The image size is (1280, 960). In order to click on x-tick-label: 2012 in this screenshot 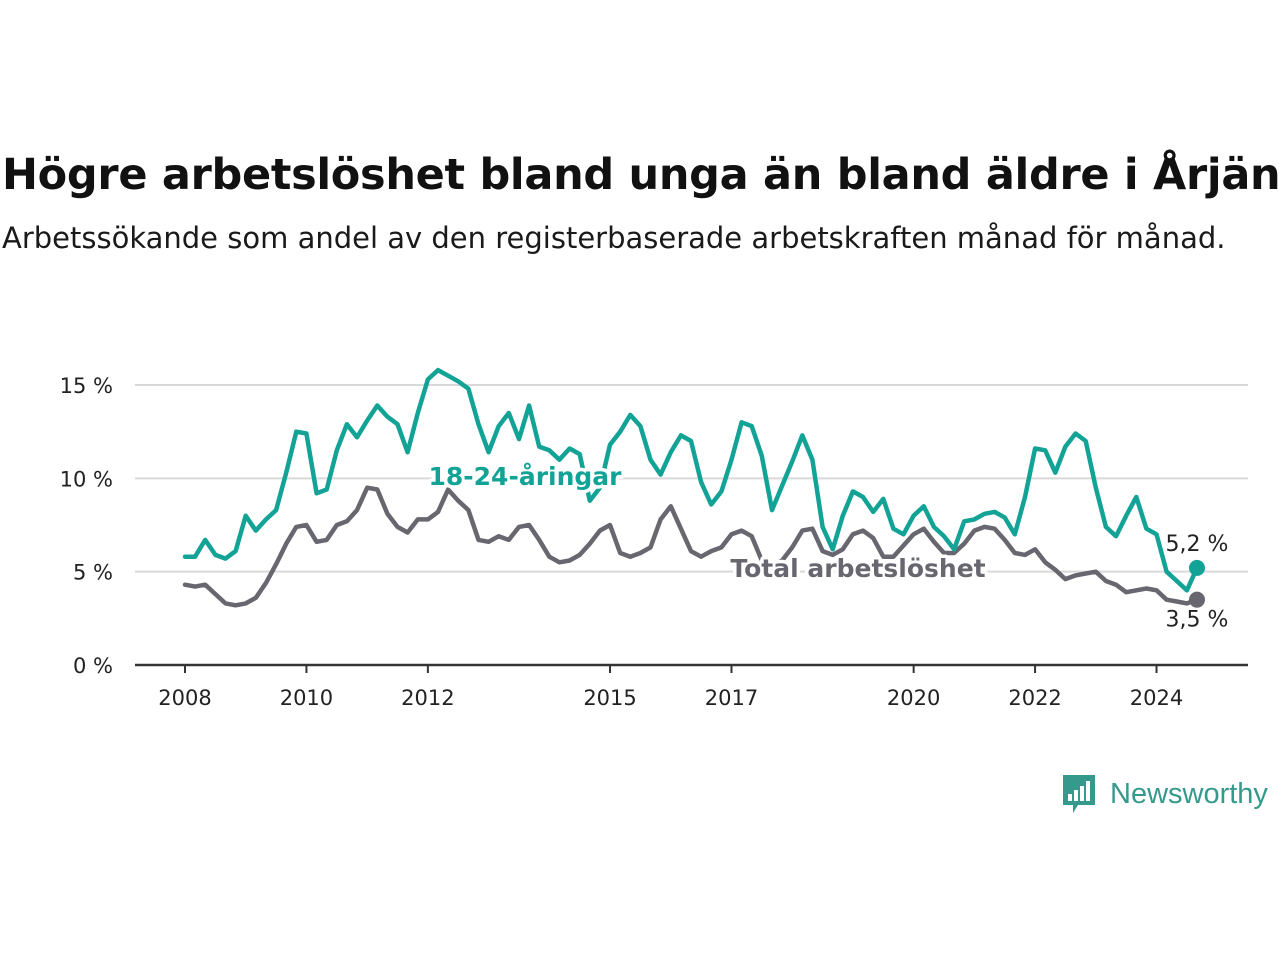, I will do `click(427, 698)`.